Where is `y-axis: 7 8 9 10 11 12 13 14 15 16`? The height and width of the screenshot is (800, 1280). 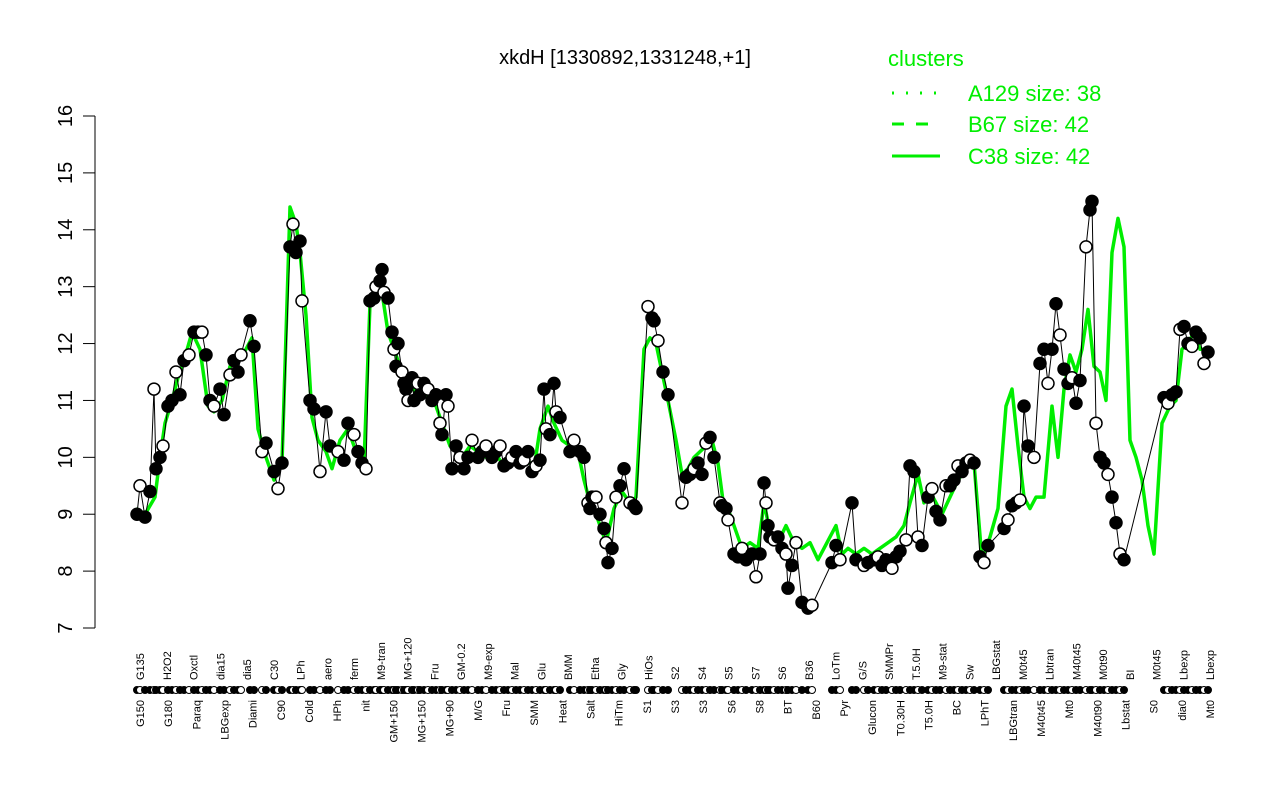
y-axis: 7 8 9 10 11 12 13 14 15 16 is located at coordinates (75, 369).